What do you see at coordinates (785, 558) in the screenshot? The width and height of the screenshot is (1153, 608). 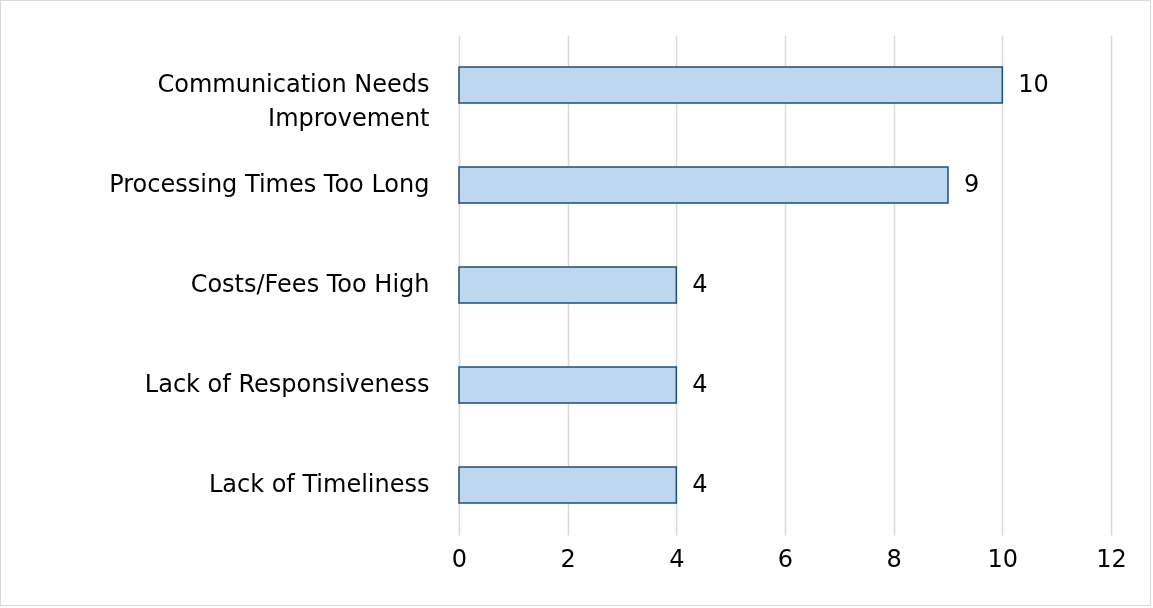 I see `x-tick-label: 6` at bounding box center [785, 558].